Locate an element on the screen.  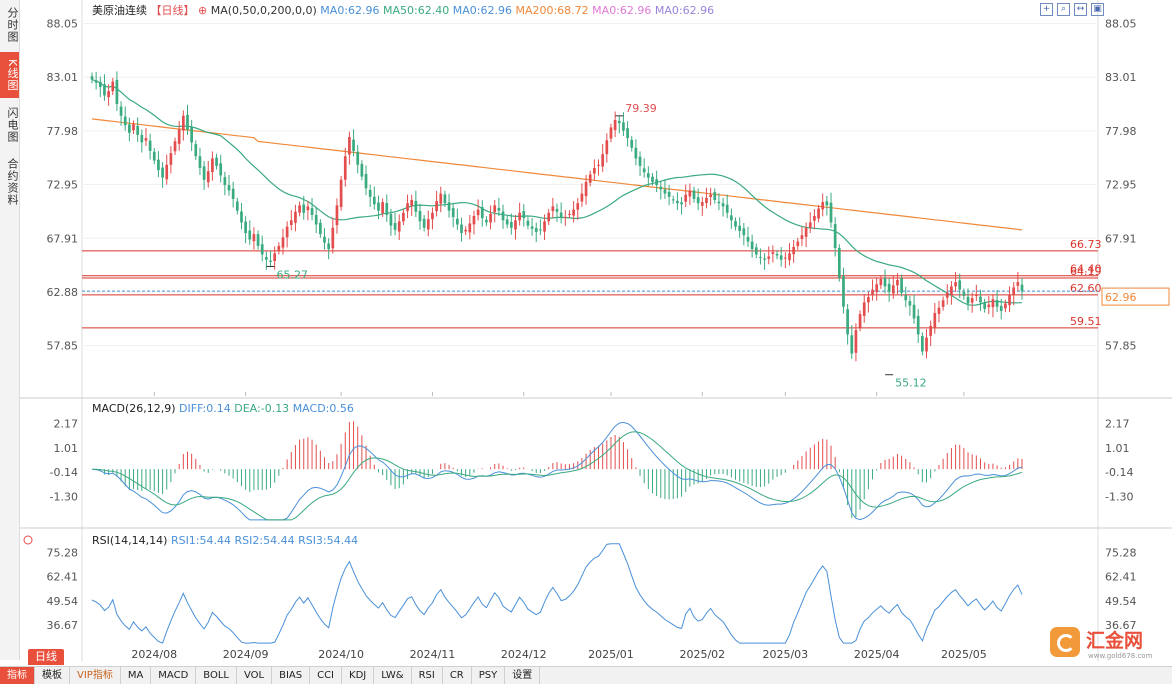
expand-icon: ↔ is located at coordinates (1080, 9).